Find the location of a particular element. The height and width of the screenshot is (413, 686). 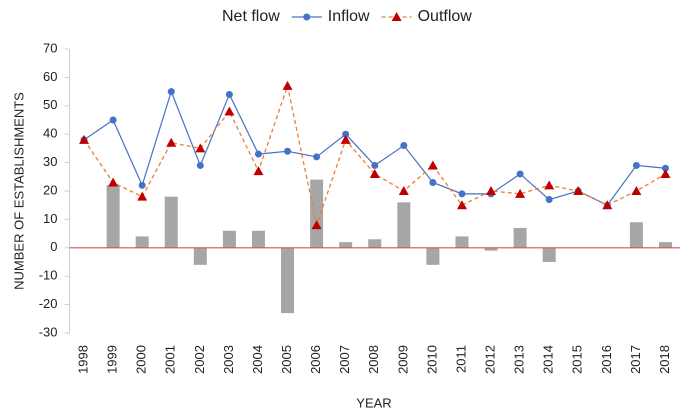

legend-label: Net flow is located at coordinates (251, 16).